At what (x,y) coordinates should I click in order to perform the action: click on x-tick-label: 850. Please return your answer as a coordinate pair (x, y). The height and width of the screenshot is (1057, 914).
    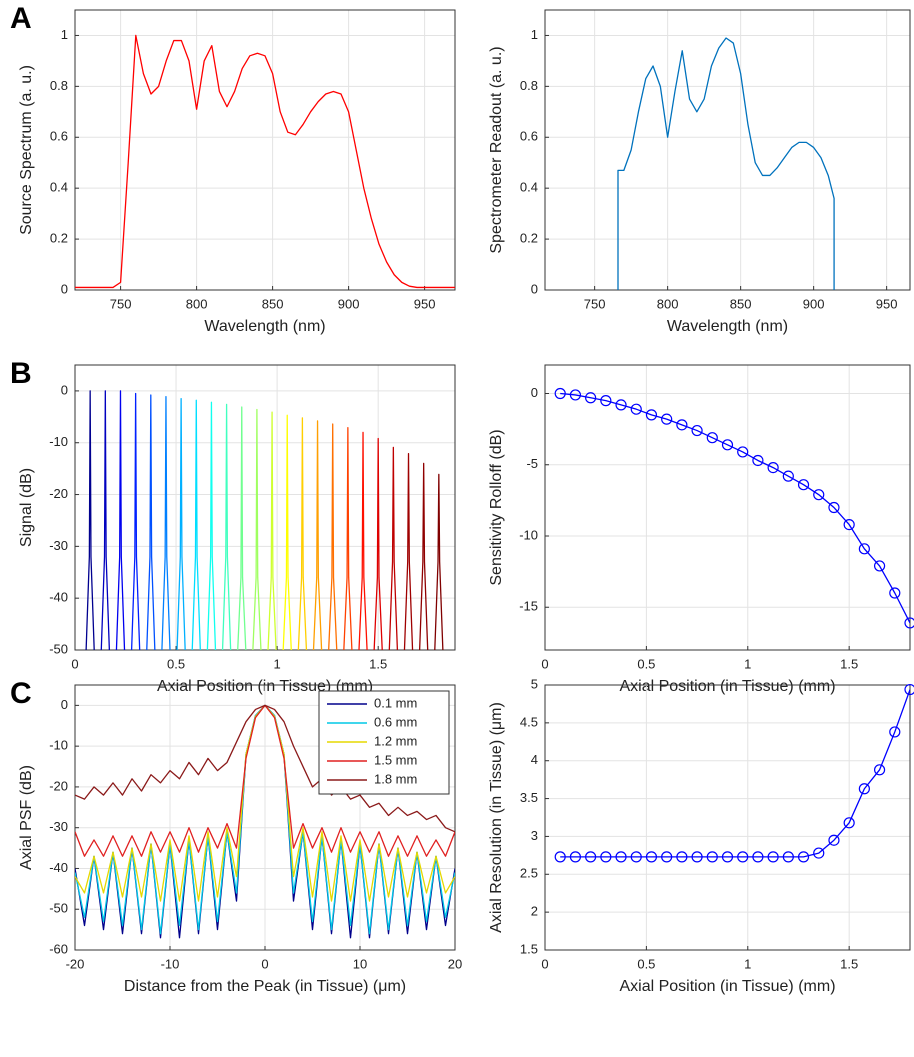
    Looking at the image, I should click on (273, 303).